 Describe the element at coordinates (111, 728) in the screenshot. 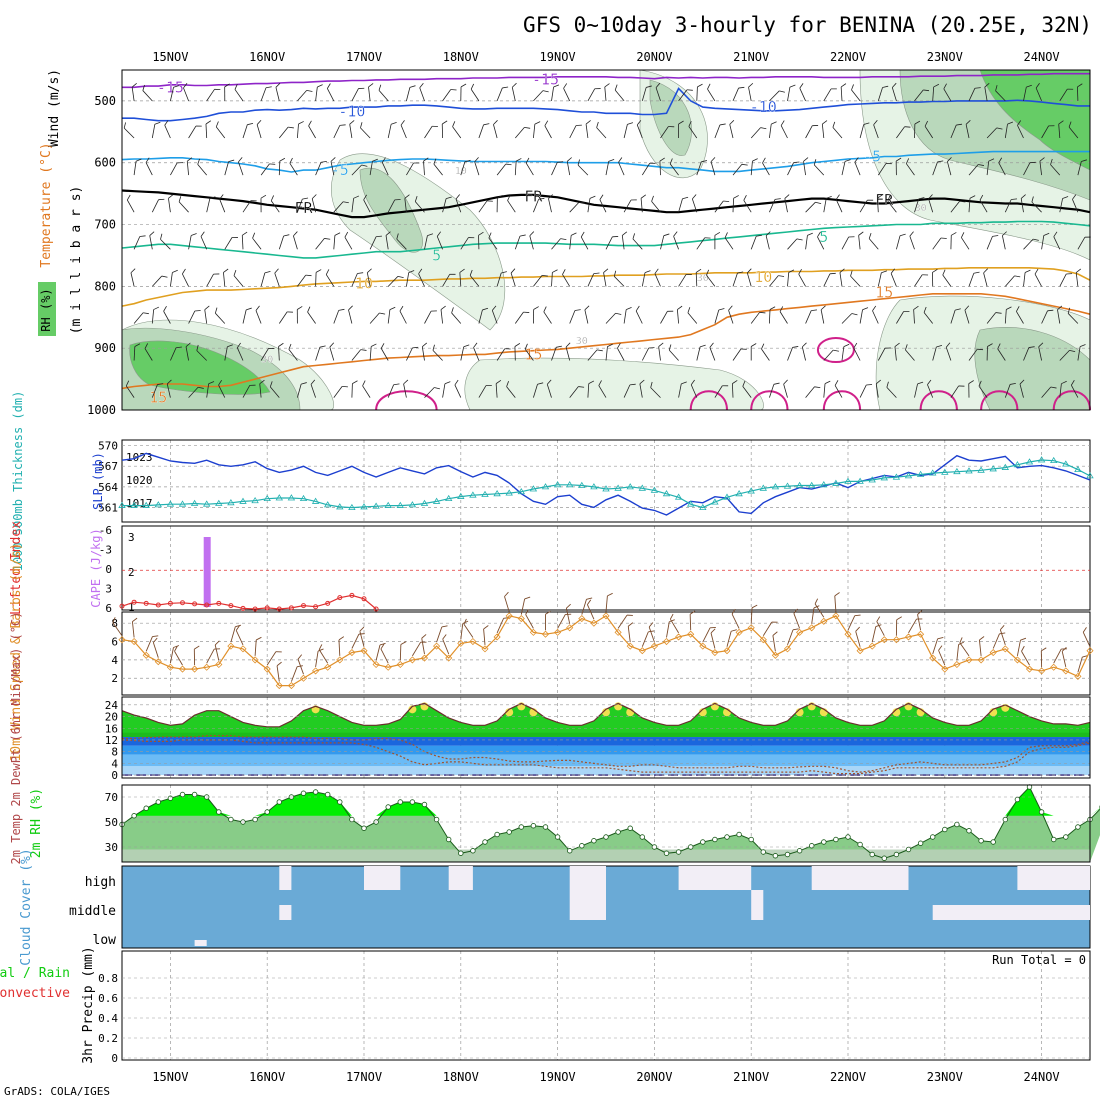

I see `temp-tick-label: 16` at that location.